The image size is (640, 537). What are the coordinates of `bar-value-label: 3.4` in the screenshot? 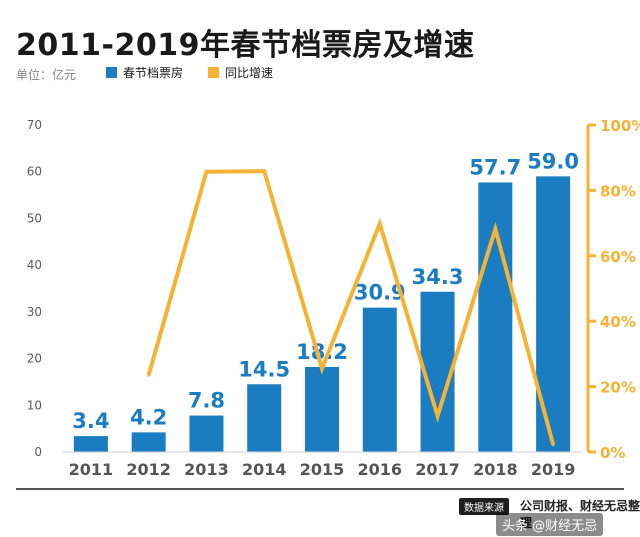 It's located at (90, 421).